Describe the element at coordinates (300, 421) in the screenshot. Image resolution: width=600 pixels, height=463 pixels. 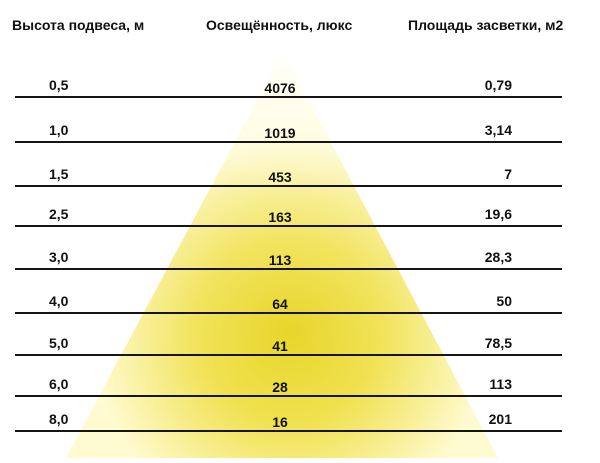
I see `table-row: 8,0 16 201` at that location.